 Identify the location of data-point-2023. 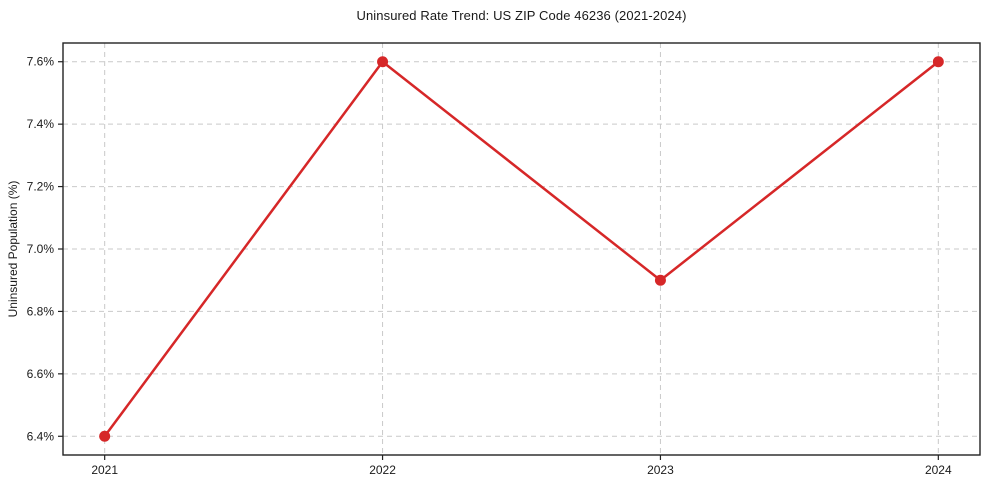
(660, 280).